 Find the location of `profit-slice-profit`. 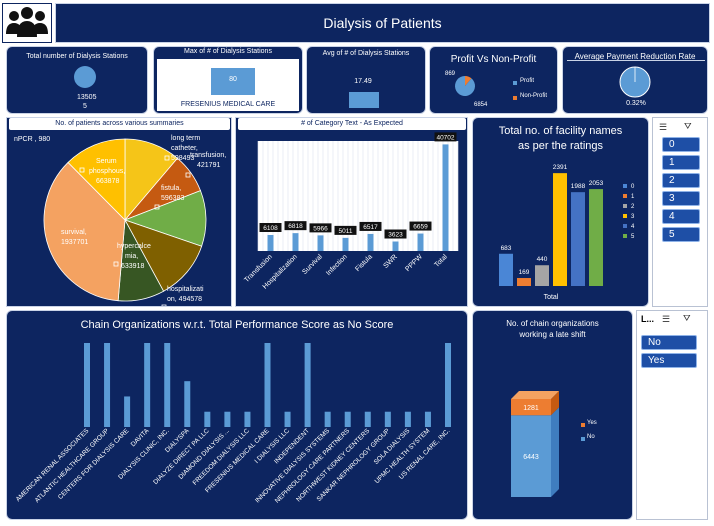

profit-slice-profit is located at coordinates (465, 86).